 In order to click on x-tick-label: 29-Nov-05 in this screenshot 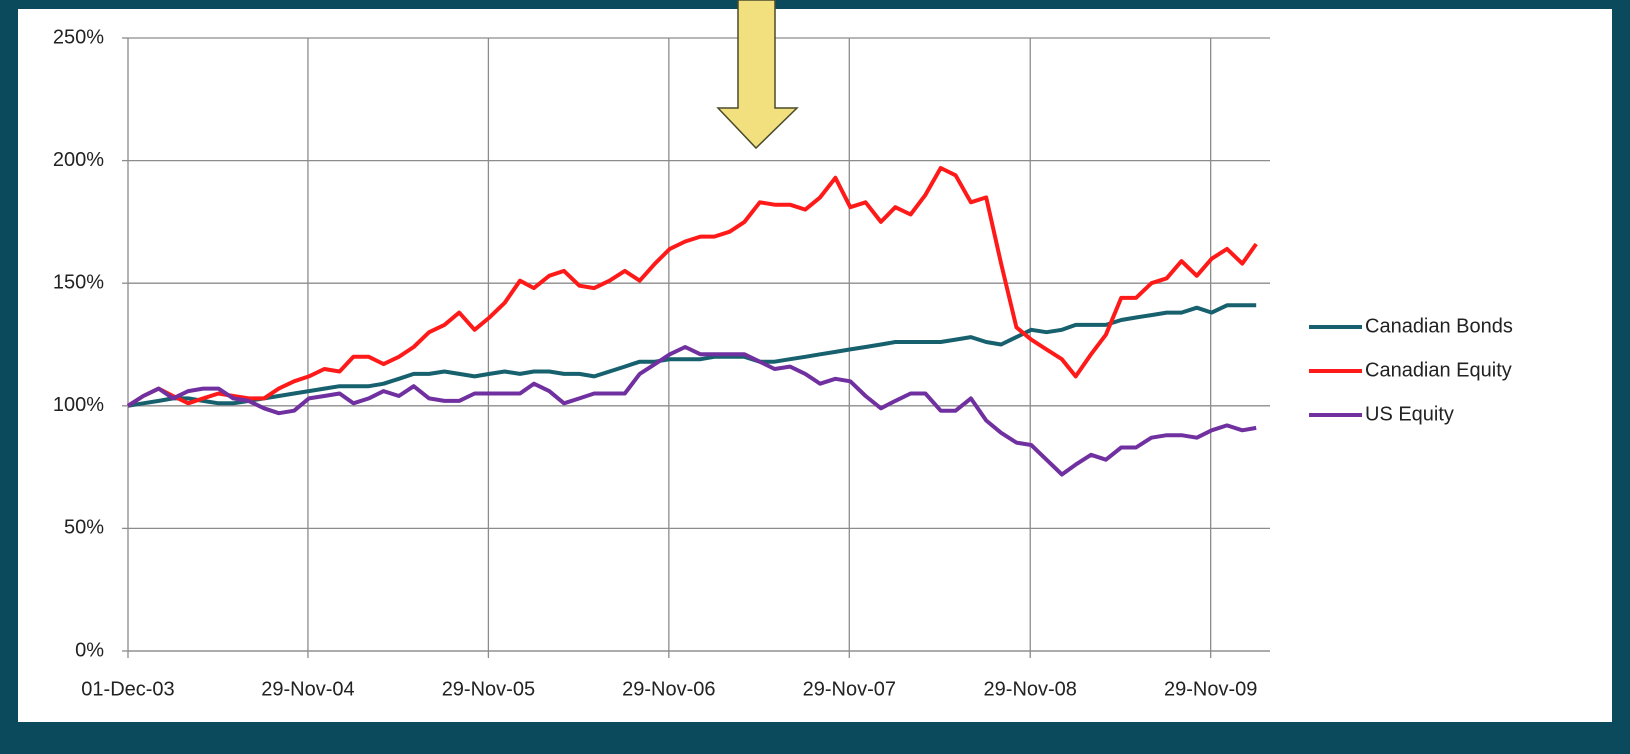, I will do `click(488, 689)`.